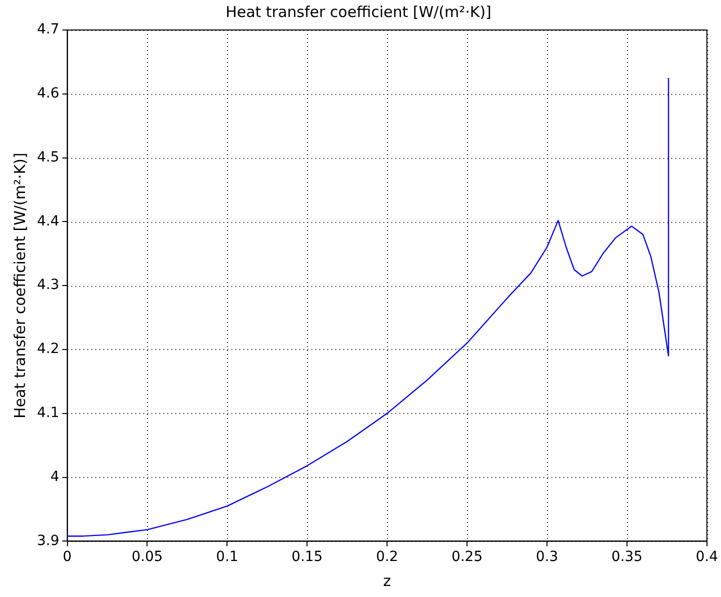  What do you see at coordinates (48, 285) in the screenshot?
I see `y-tick-label: 4.3` at bounding box center [48, 285].